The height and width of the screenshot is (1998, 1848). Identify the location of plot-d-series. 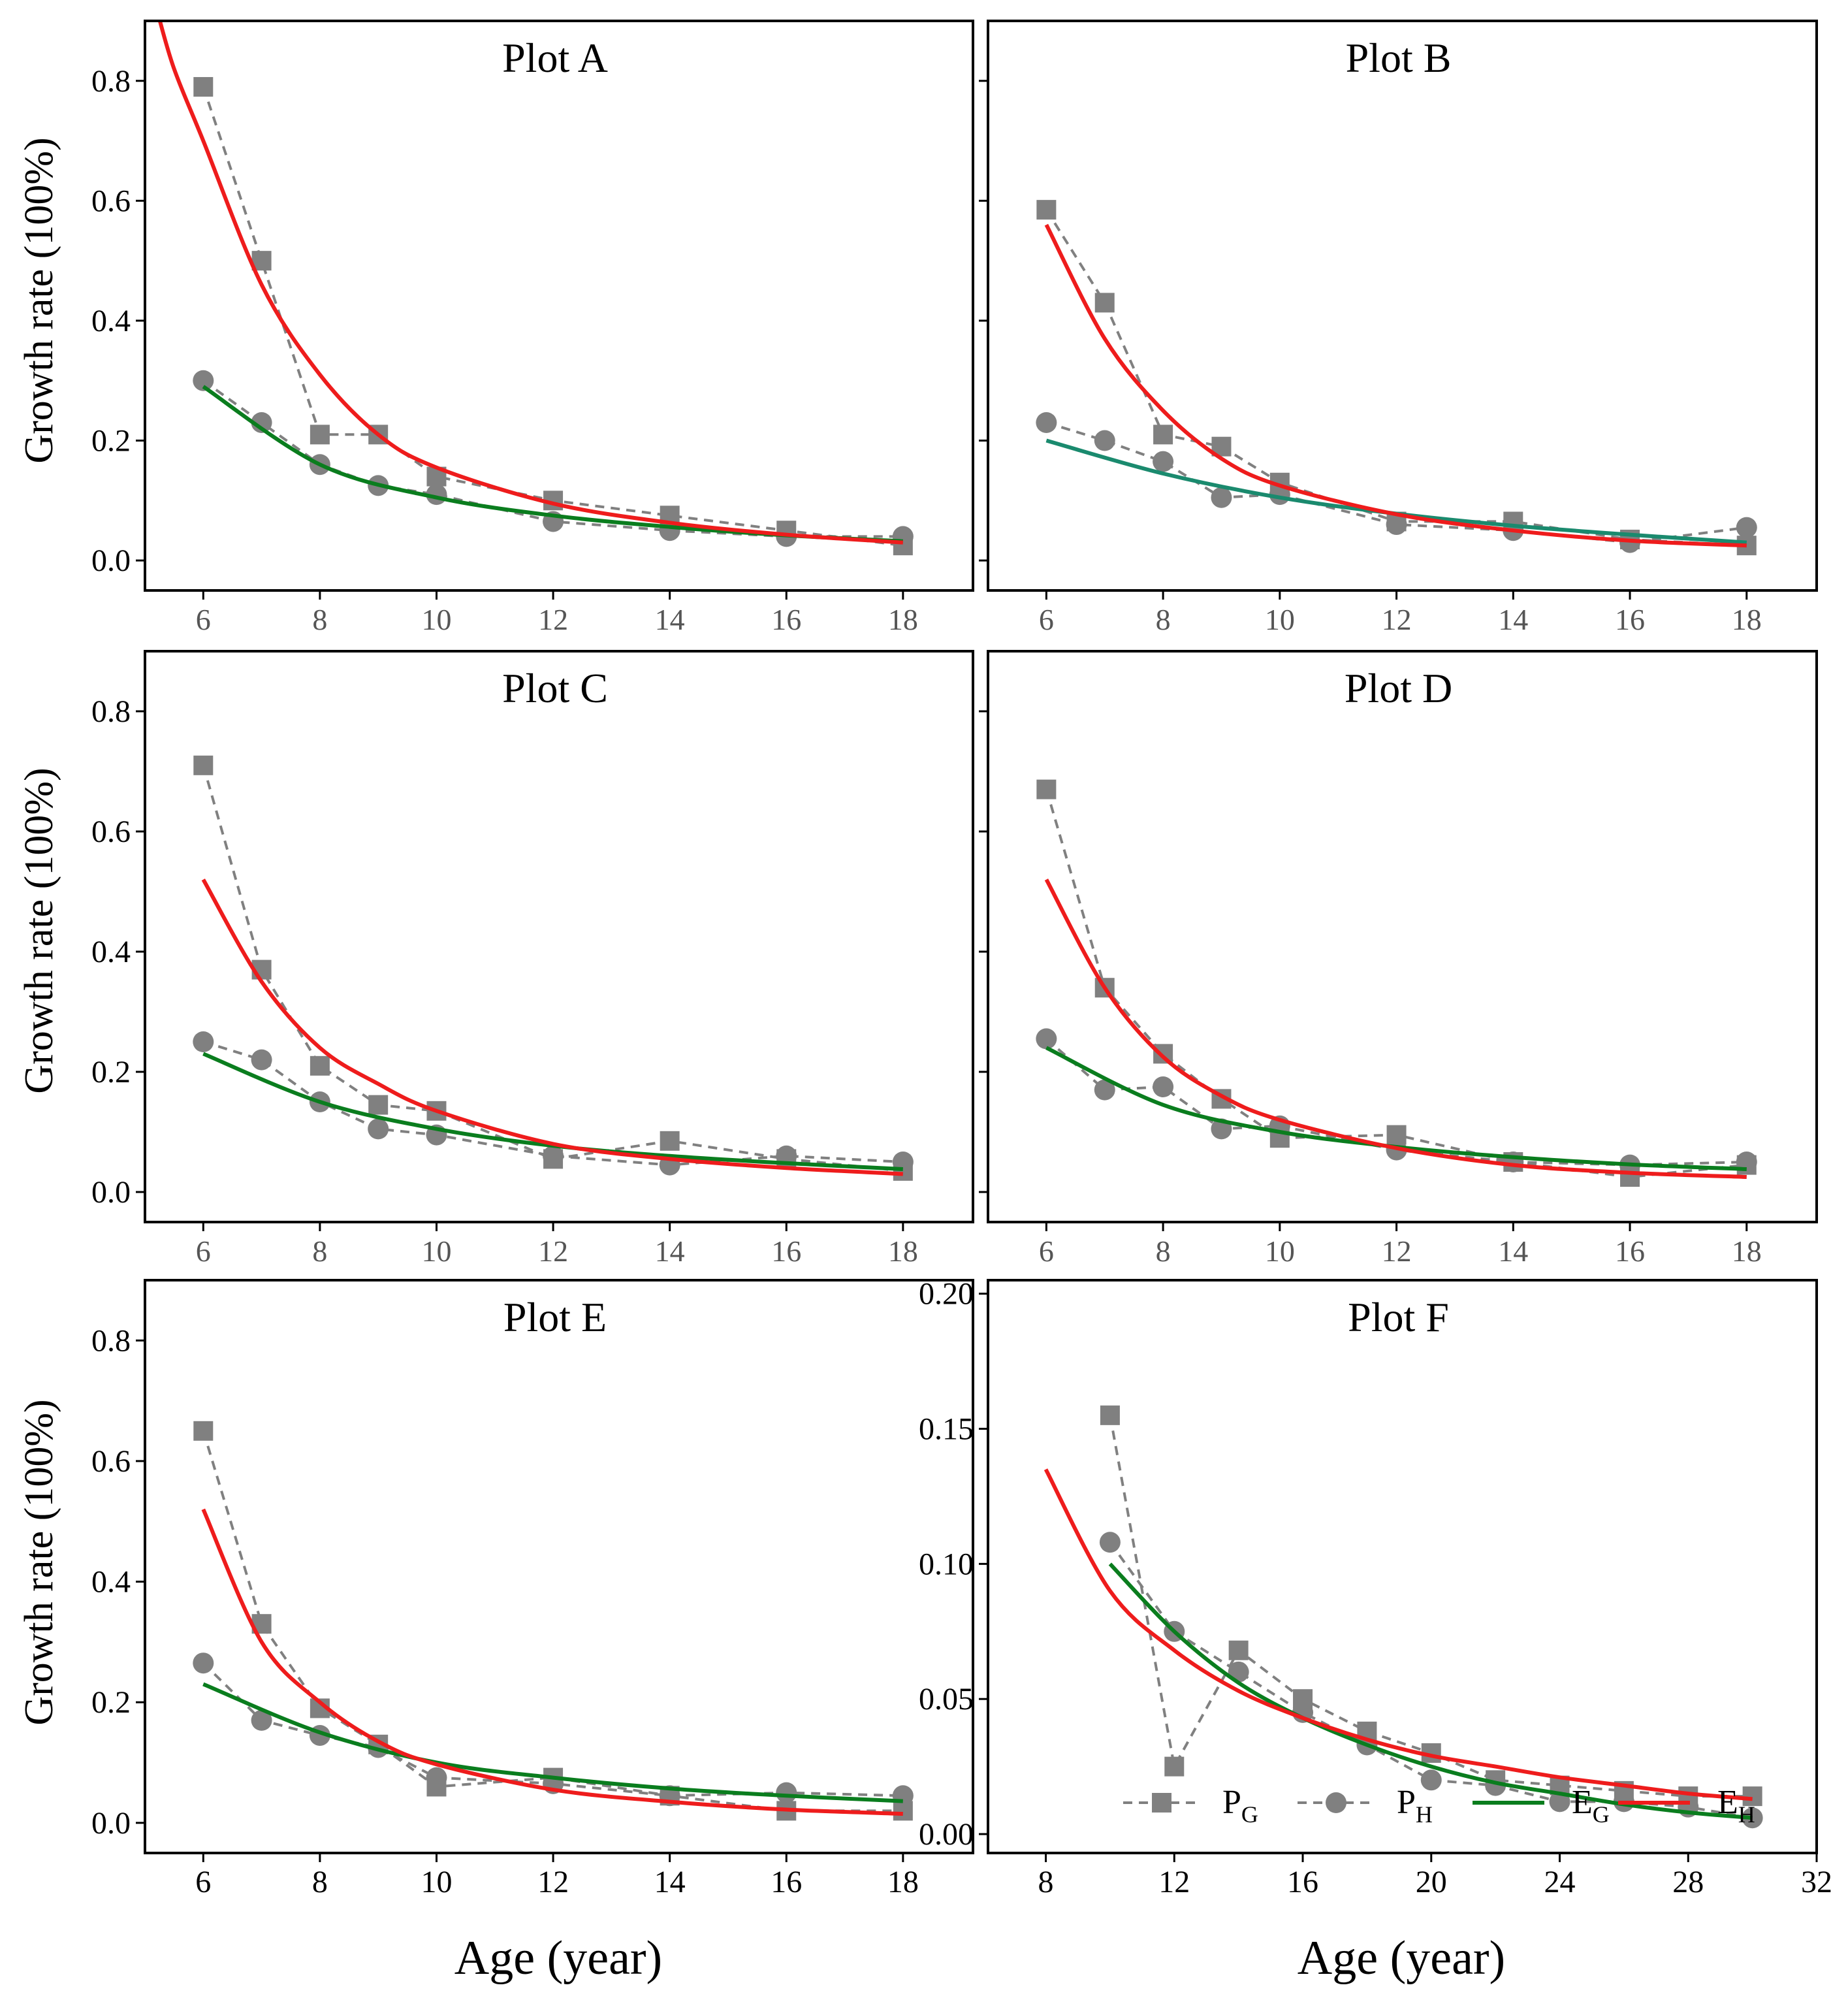
(1396, 983).